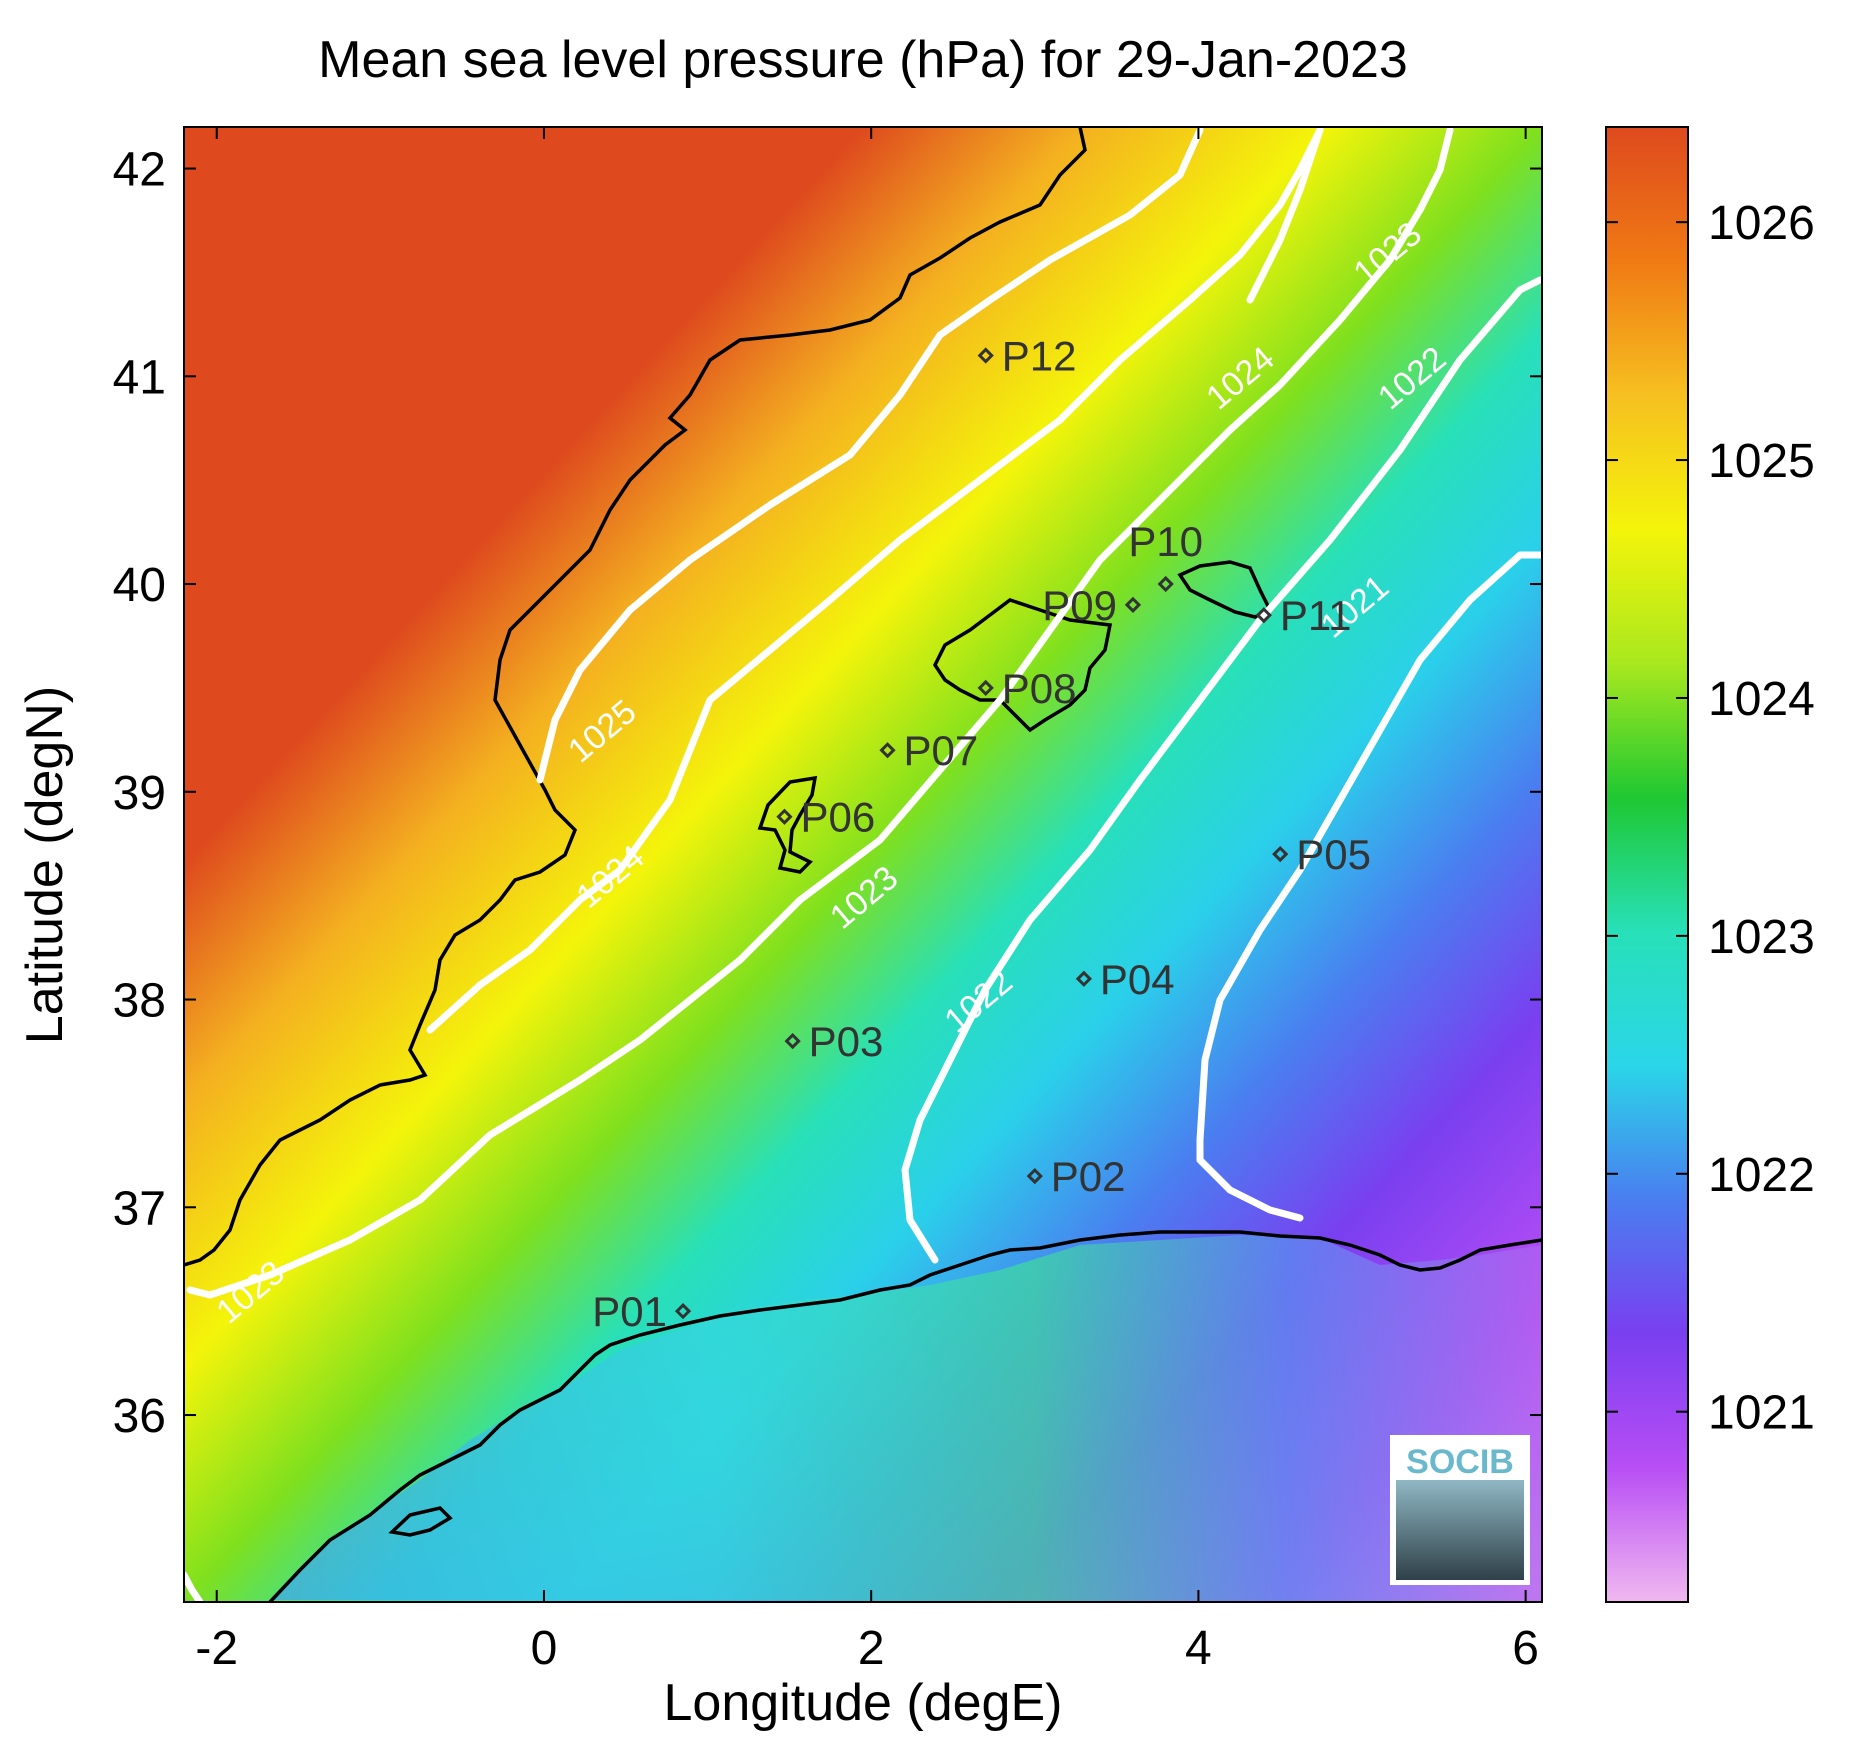 Image resolution: width=1854 pixels, height=1758 pixels. I want to click on y-tick-label: 38, so click(139, 1001).